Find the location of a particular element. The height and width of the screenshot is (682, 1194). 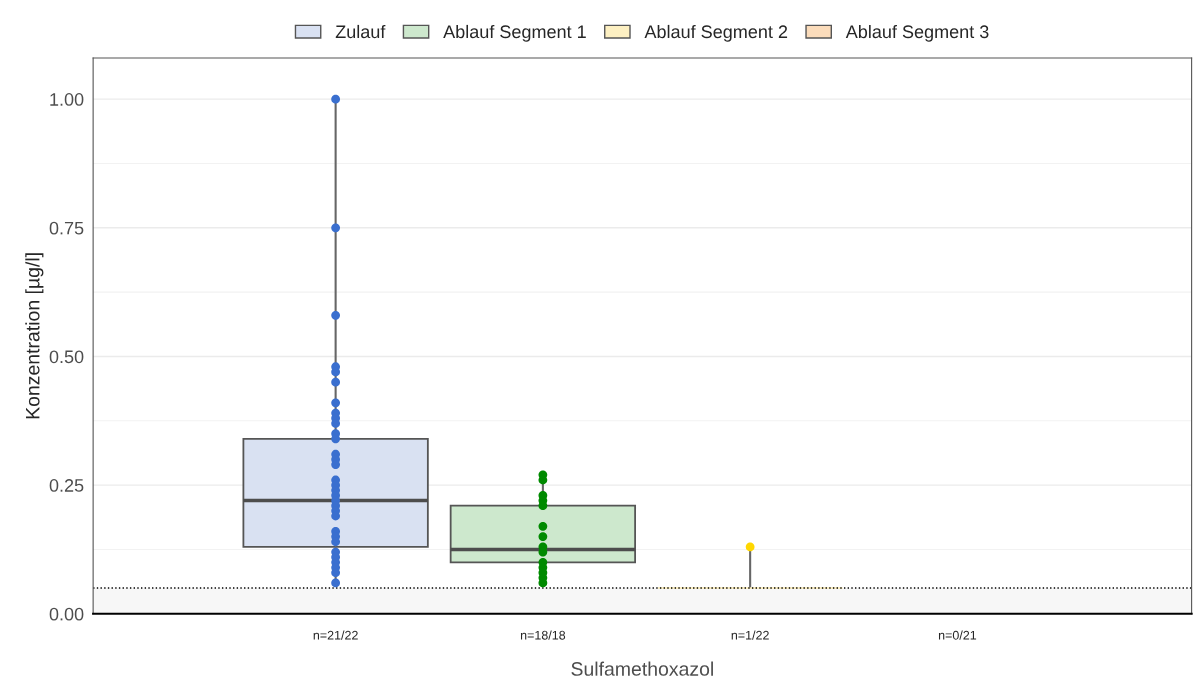

x-tick-label: n=0/21 is located at coordinates (957, 635).